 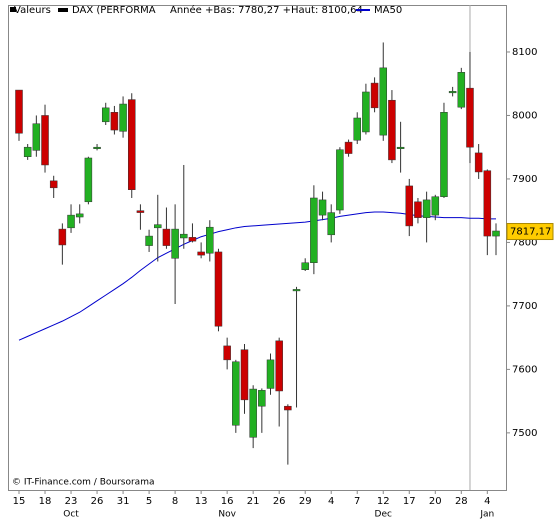 What do you see at coordinates (175, 501) in the screenshot?
I see `x-tick-label: 8` at bounding box center [175, 501].